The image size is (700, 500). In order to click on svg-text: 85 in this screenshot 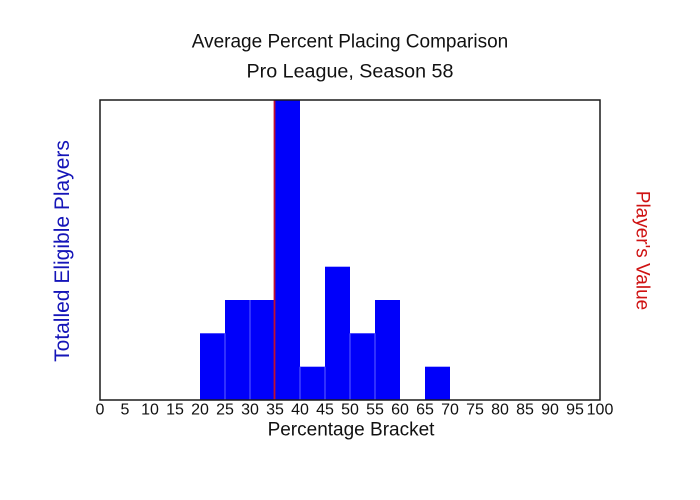, I will do `click(525, 410)`.